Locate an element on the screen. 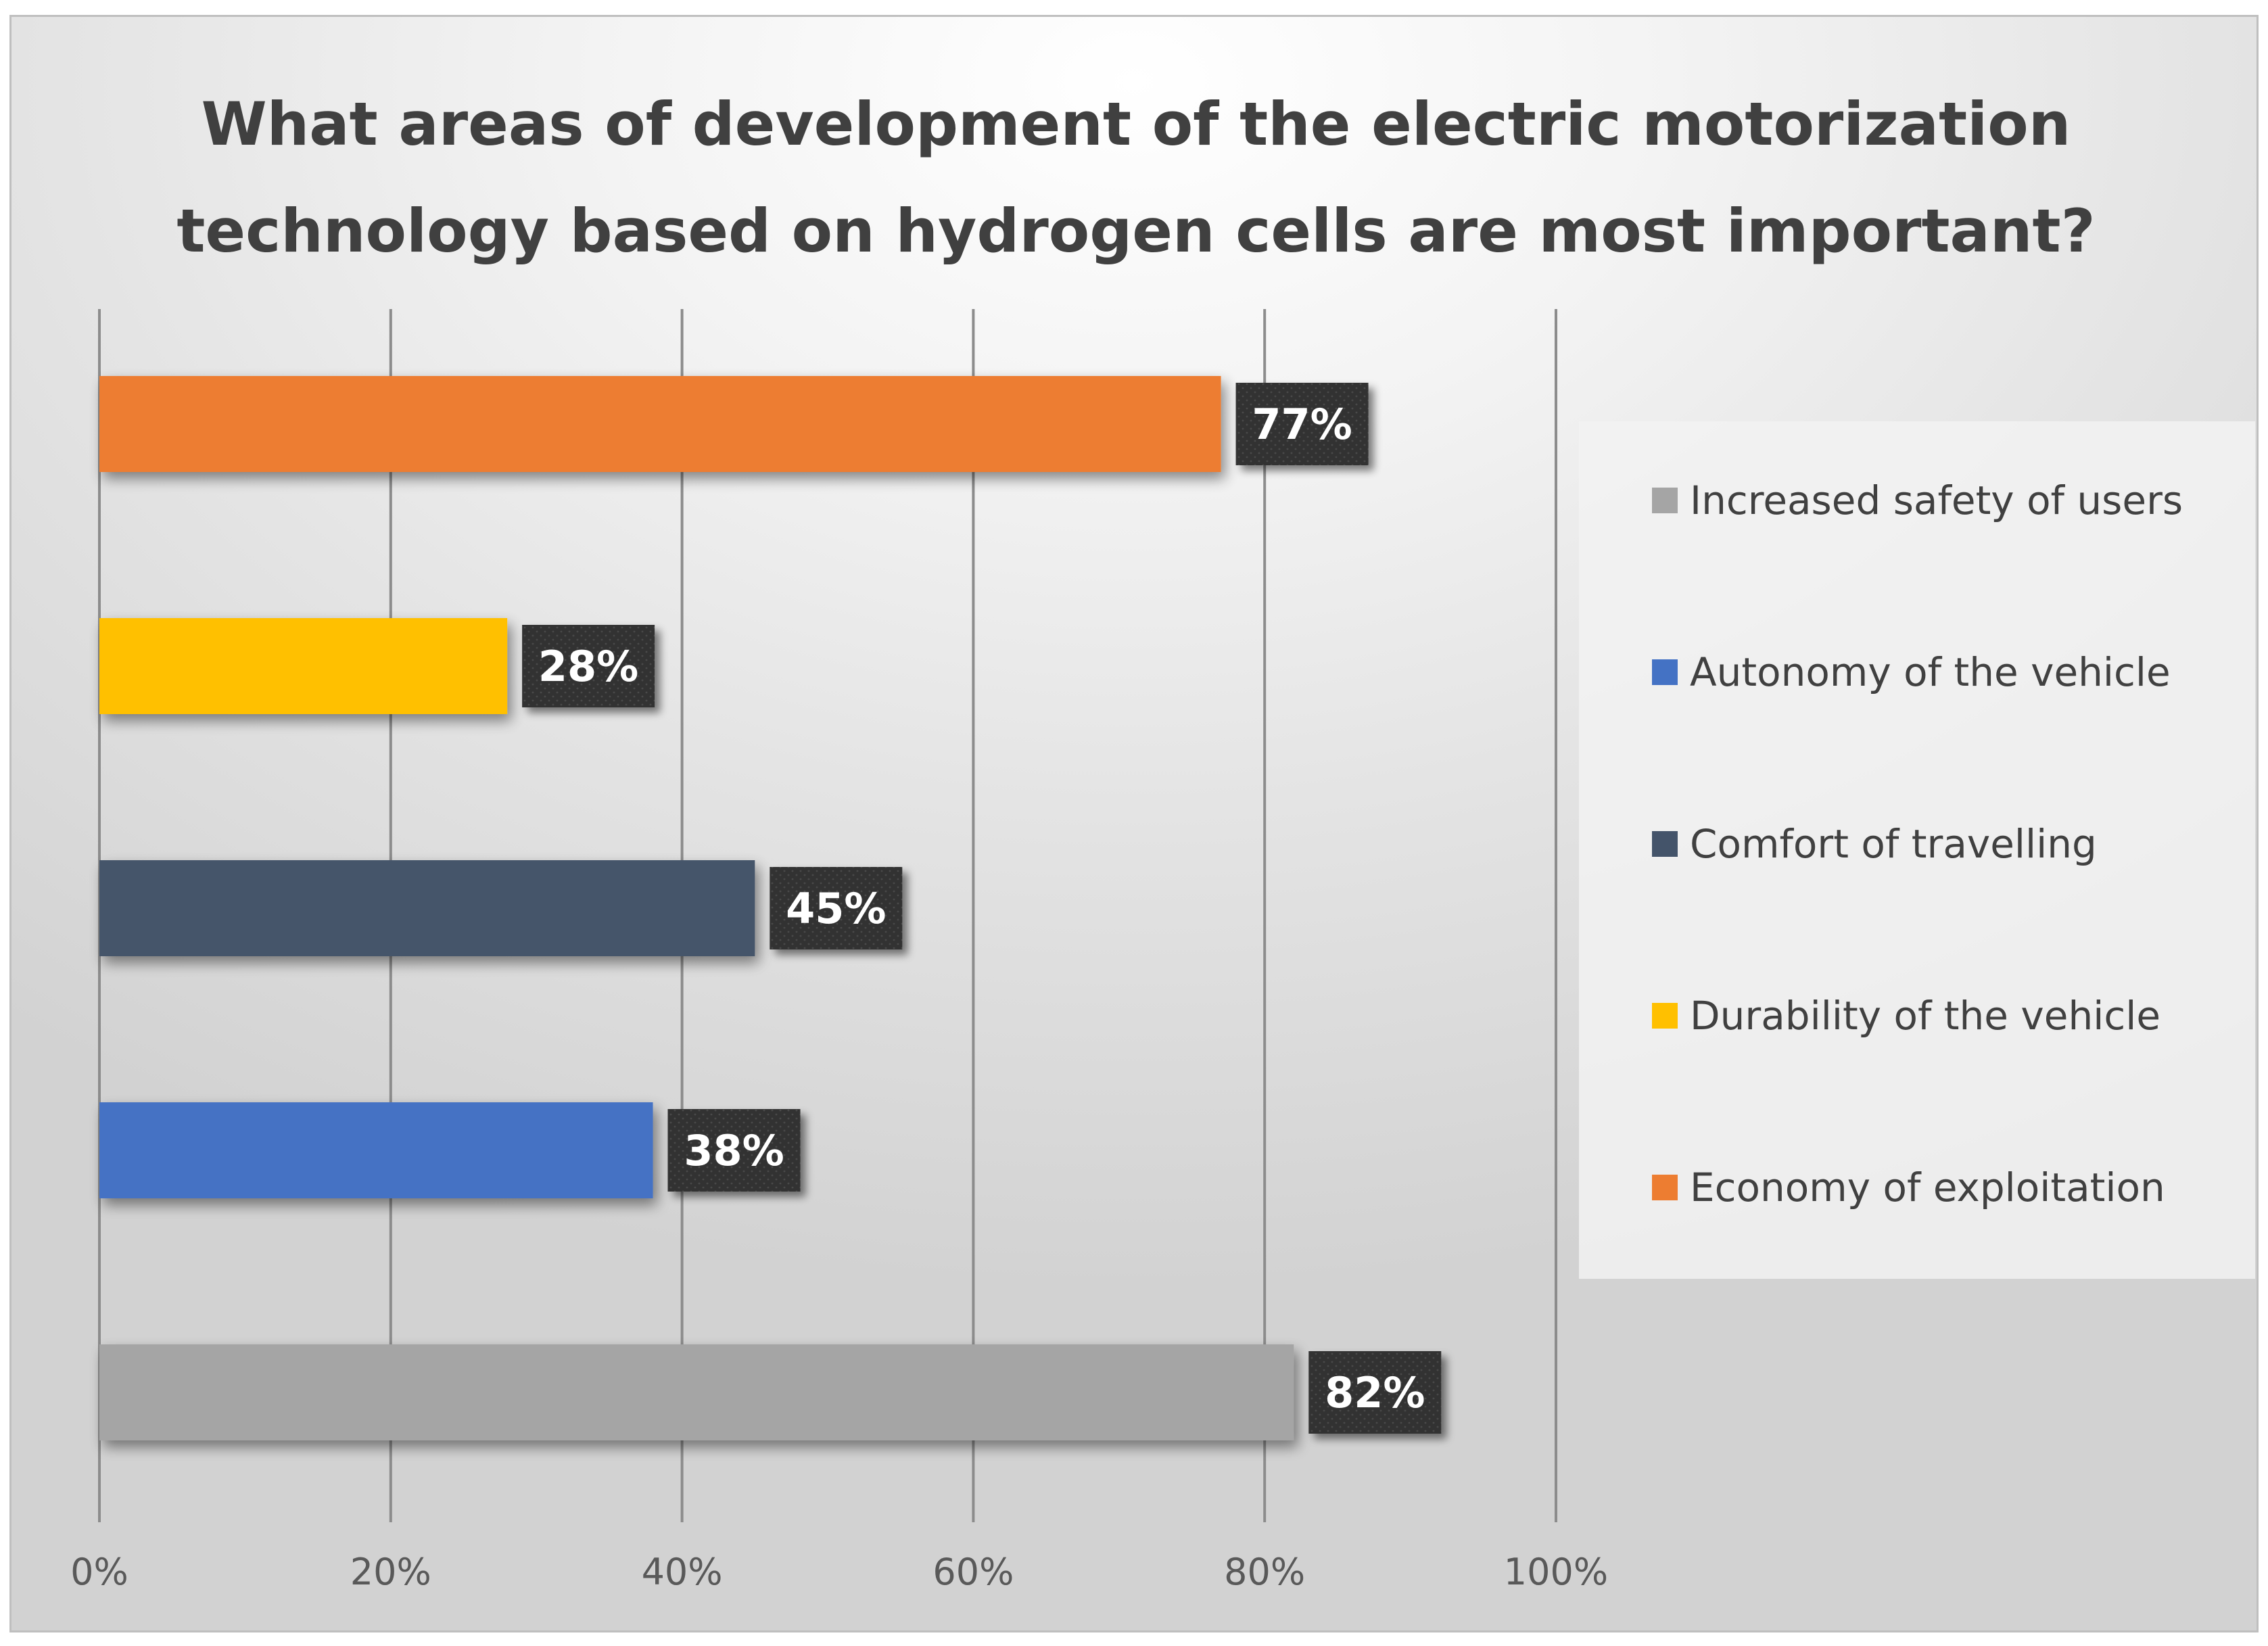  data-label-increased-safety-of-users: 82% is located at coordinates (1375, 1392).